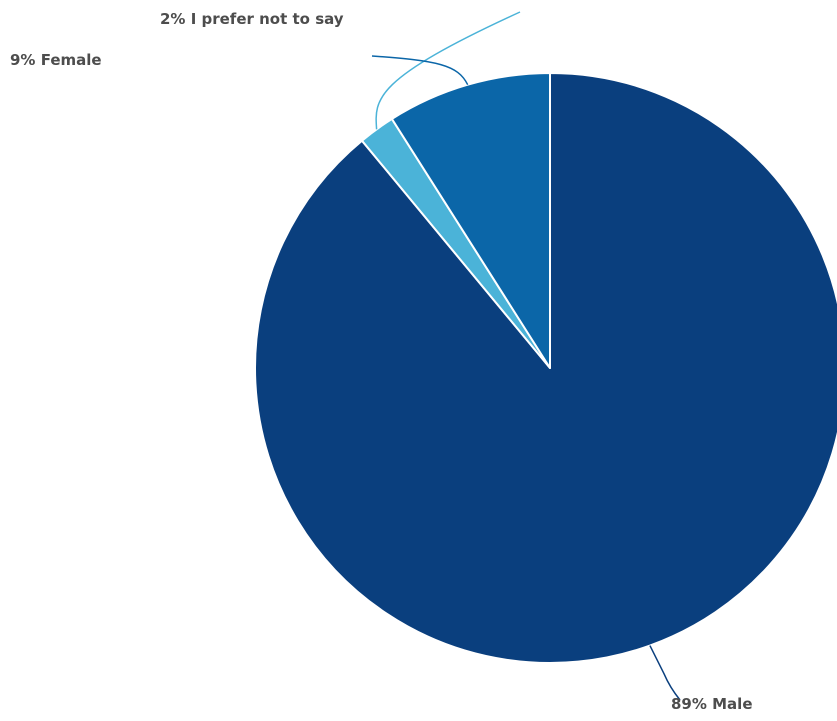  I want to click on leader-line-female, so click(420, 70).